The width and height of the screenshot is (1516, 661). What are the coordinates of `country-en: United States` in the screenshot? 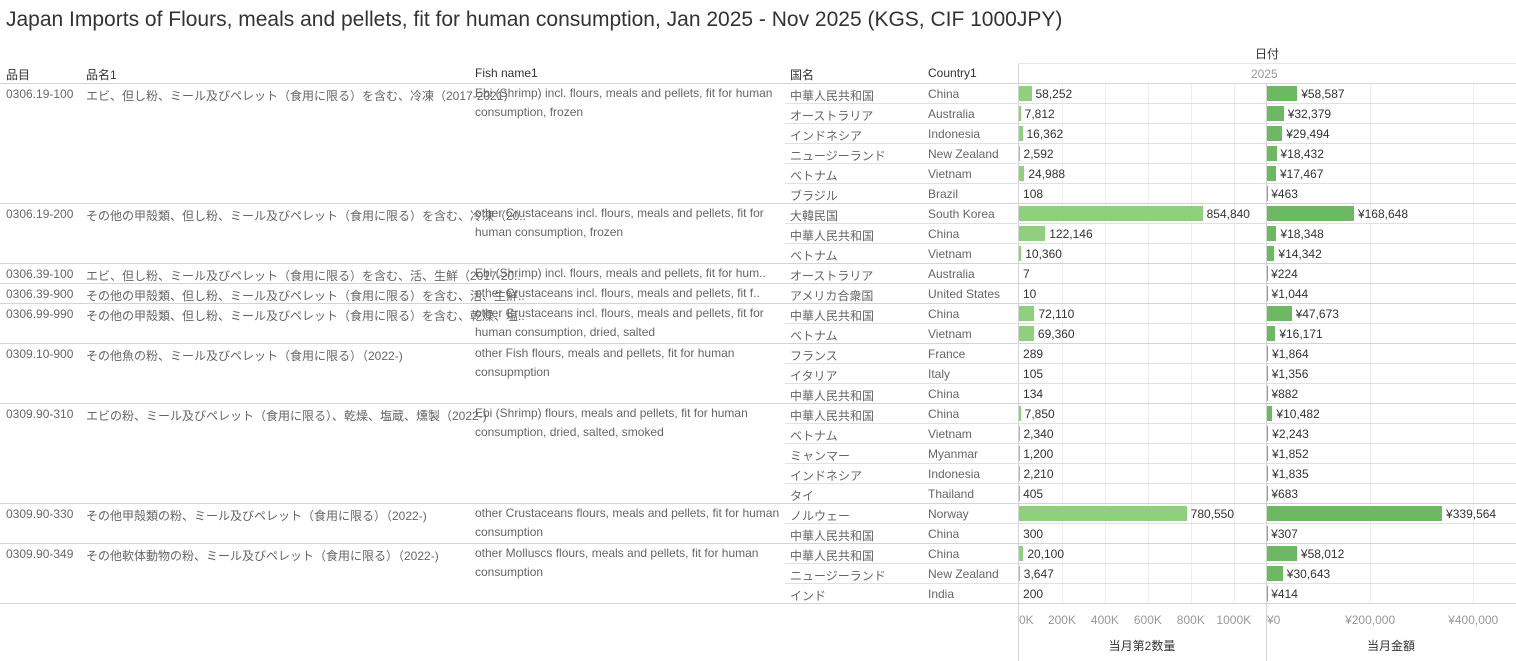 It's located at (964, 294).